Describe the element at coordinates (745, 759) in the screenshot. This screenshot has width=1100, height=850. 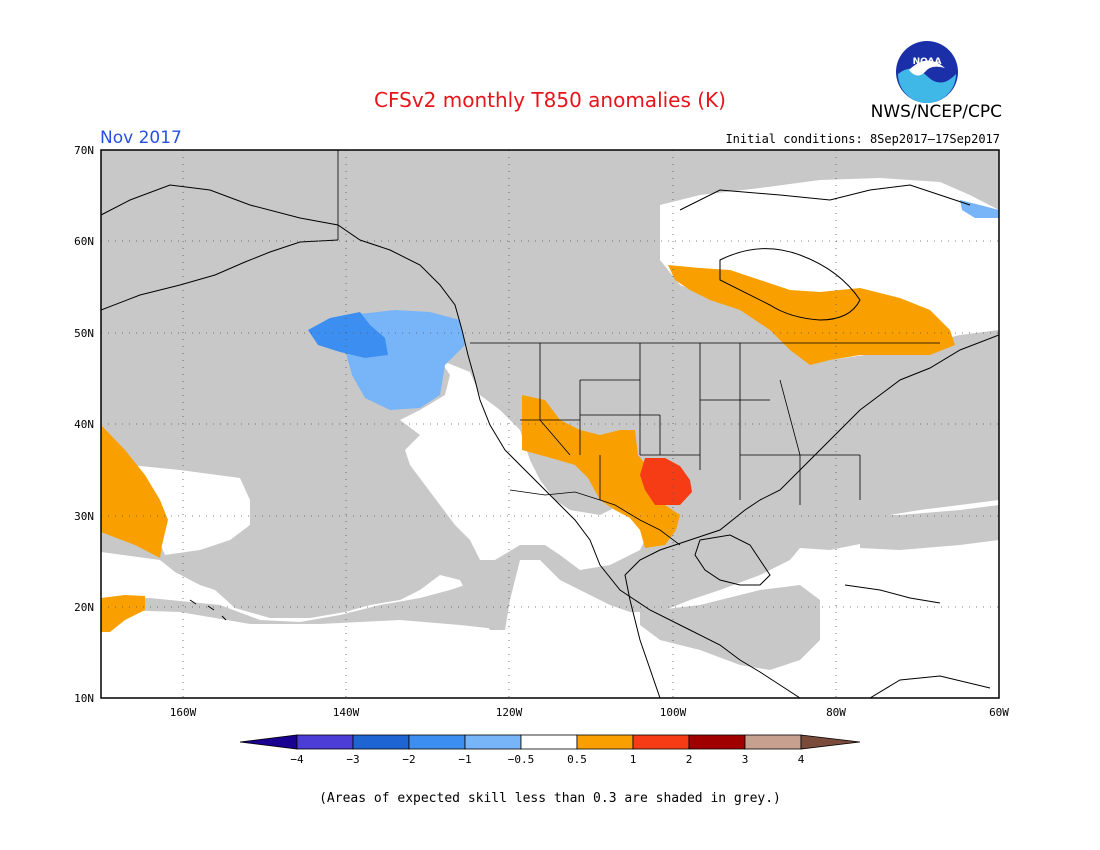
I see `colorbar-label: 3` at that location.